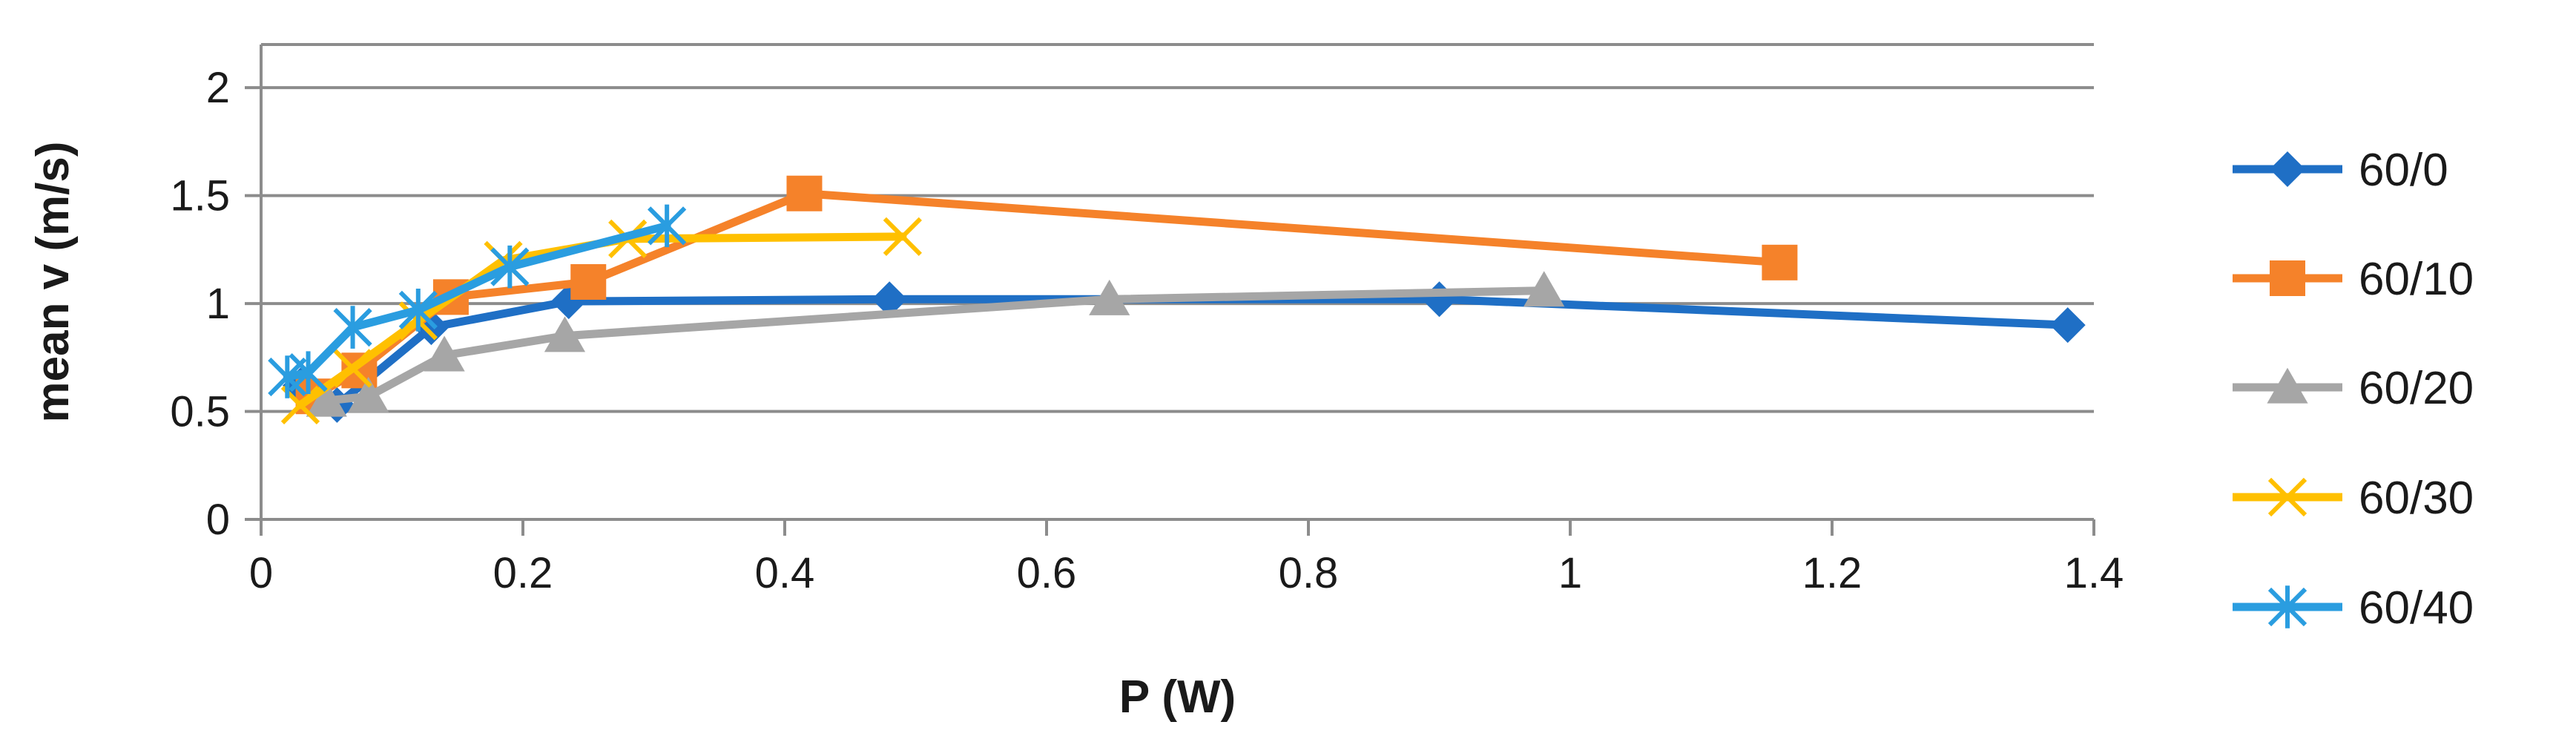  What do you see at coordinates (2416, 608) in the screenshot?
I see `legend-label: 60/40` at bounding box center [2416, 608].